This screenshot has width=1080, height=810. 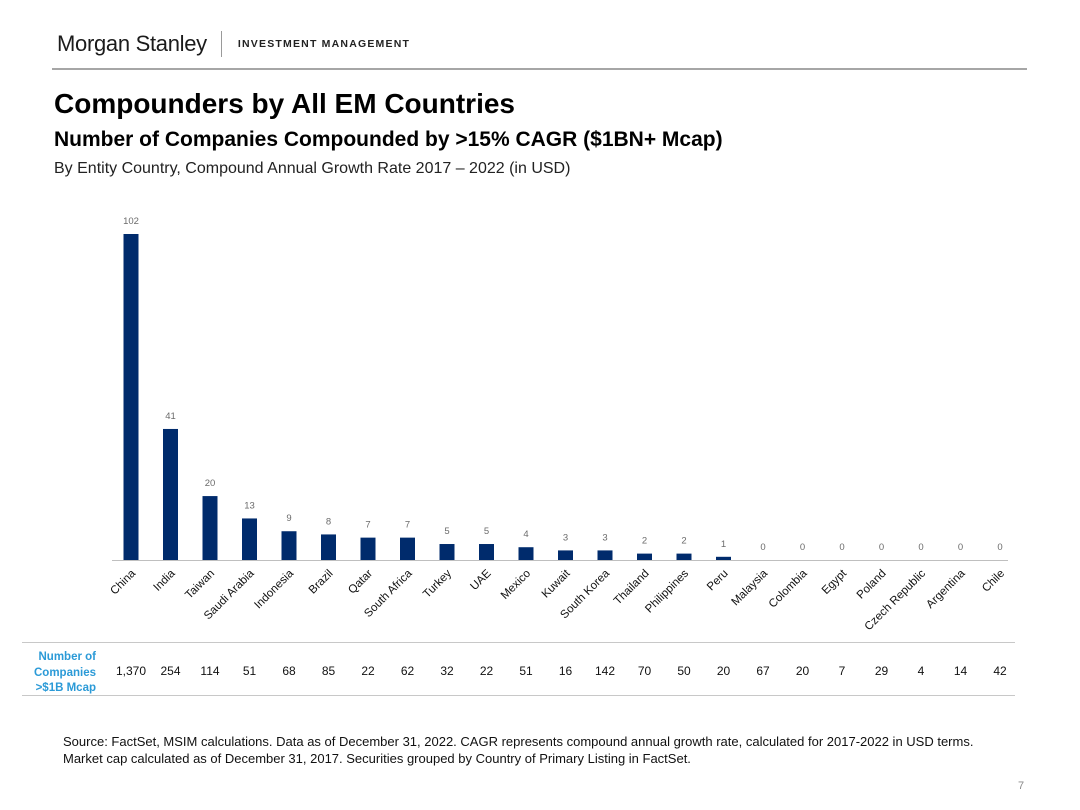 I want to click on category-label: Qatar, so click(x=360, y=582).